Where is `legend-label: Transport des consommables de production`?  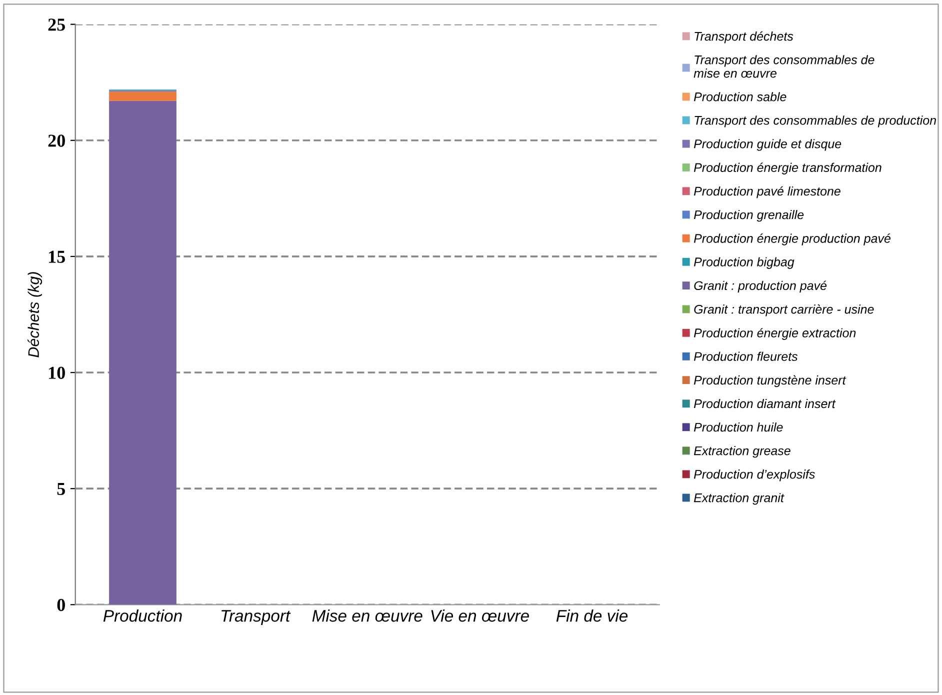 legend-label: Transport des consommables de production is located at coordinates (815, 122).